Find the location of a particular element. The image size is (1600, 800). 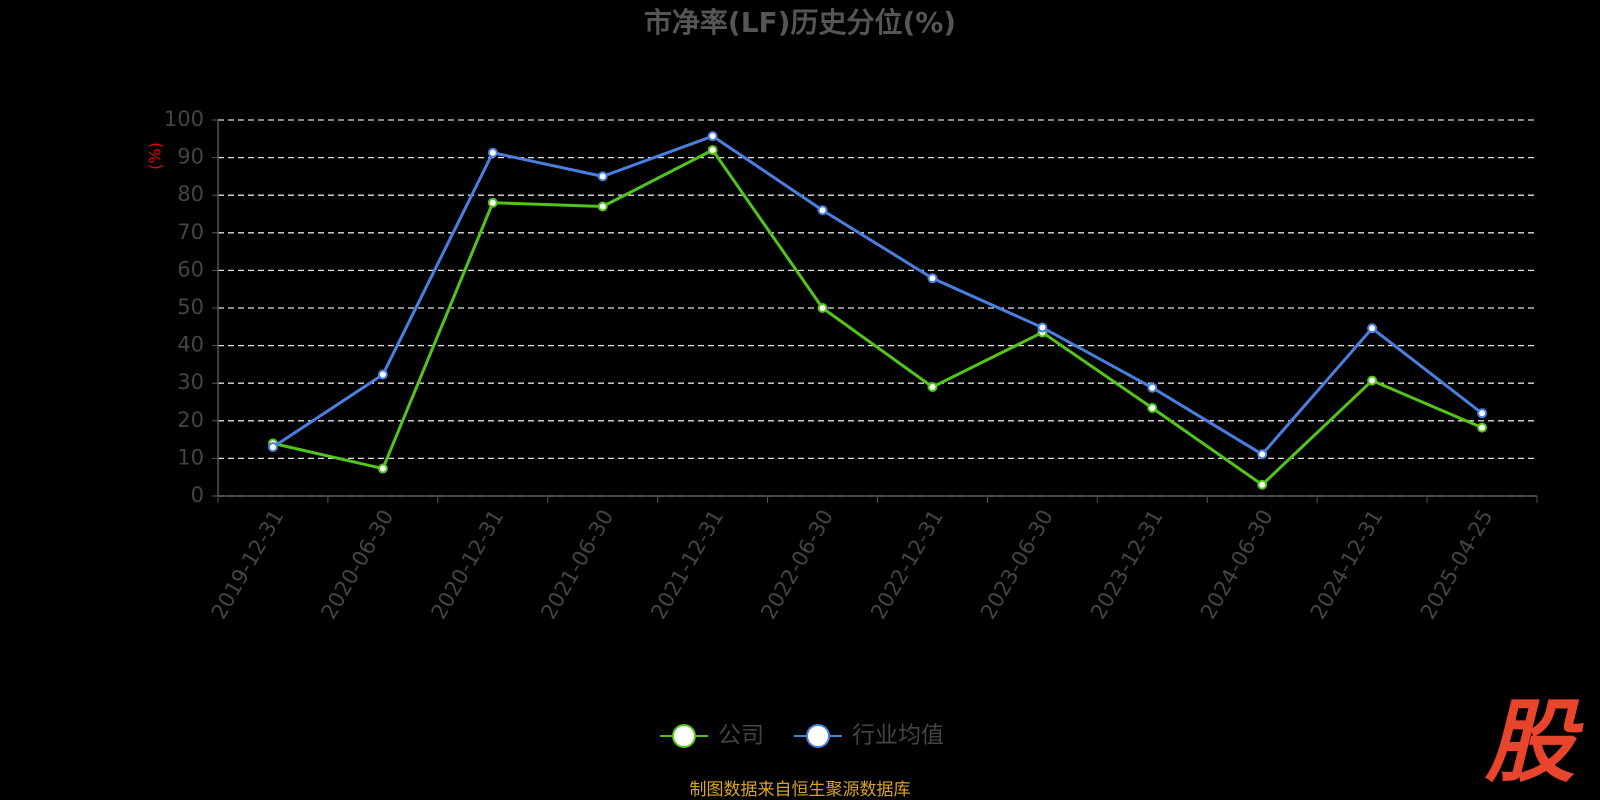

y-tick-label: 20 is located at coordinates (190, 420).